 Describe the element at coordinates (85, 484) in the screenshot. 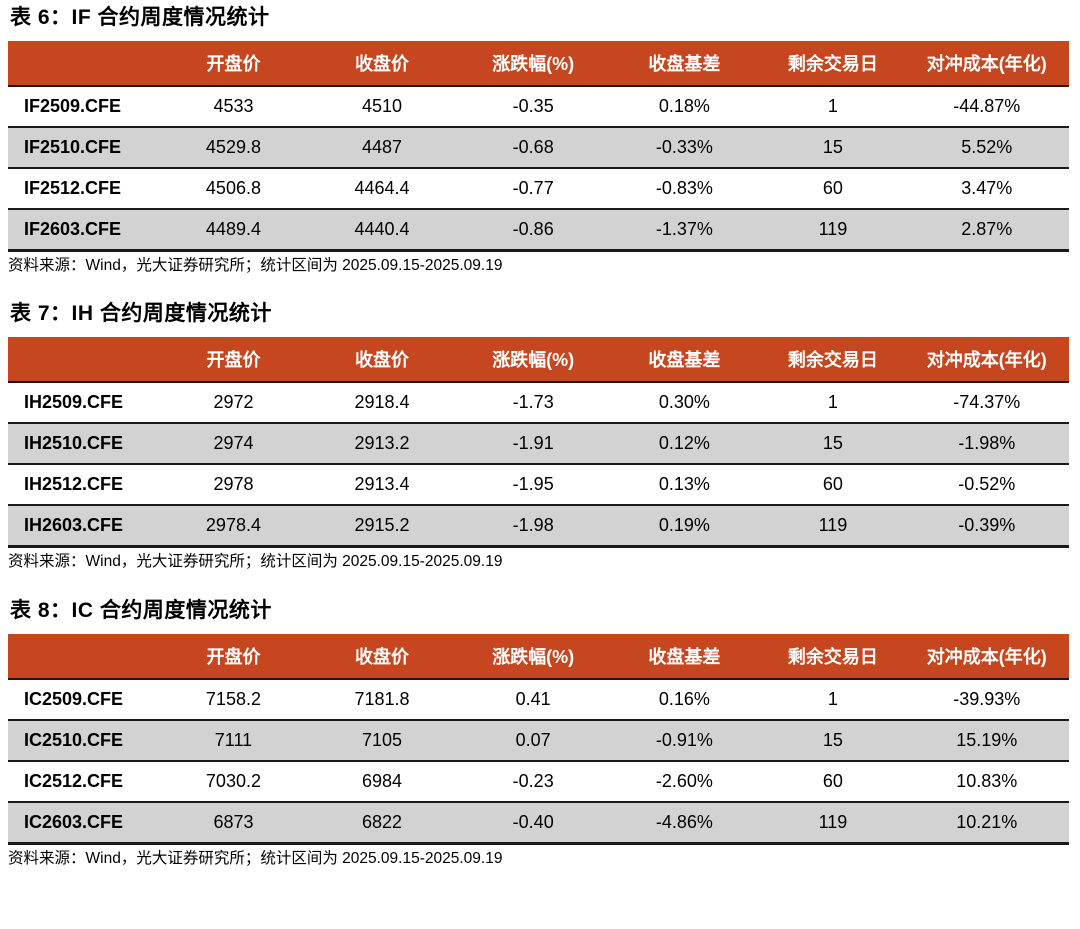

I see `contract-id-cell: IH2512.CFE` at that location.